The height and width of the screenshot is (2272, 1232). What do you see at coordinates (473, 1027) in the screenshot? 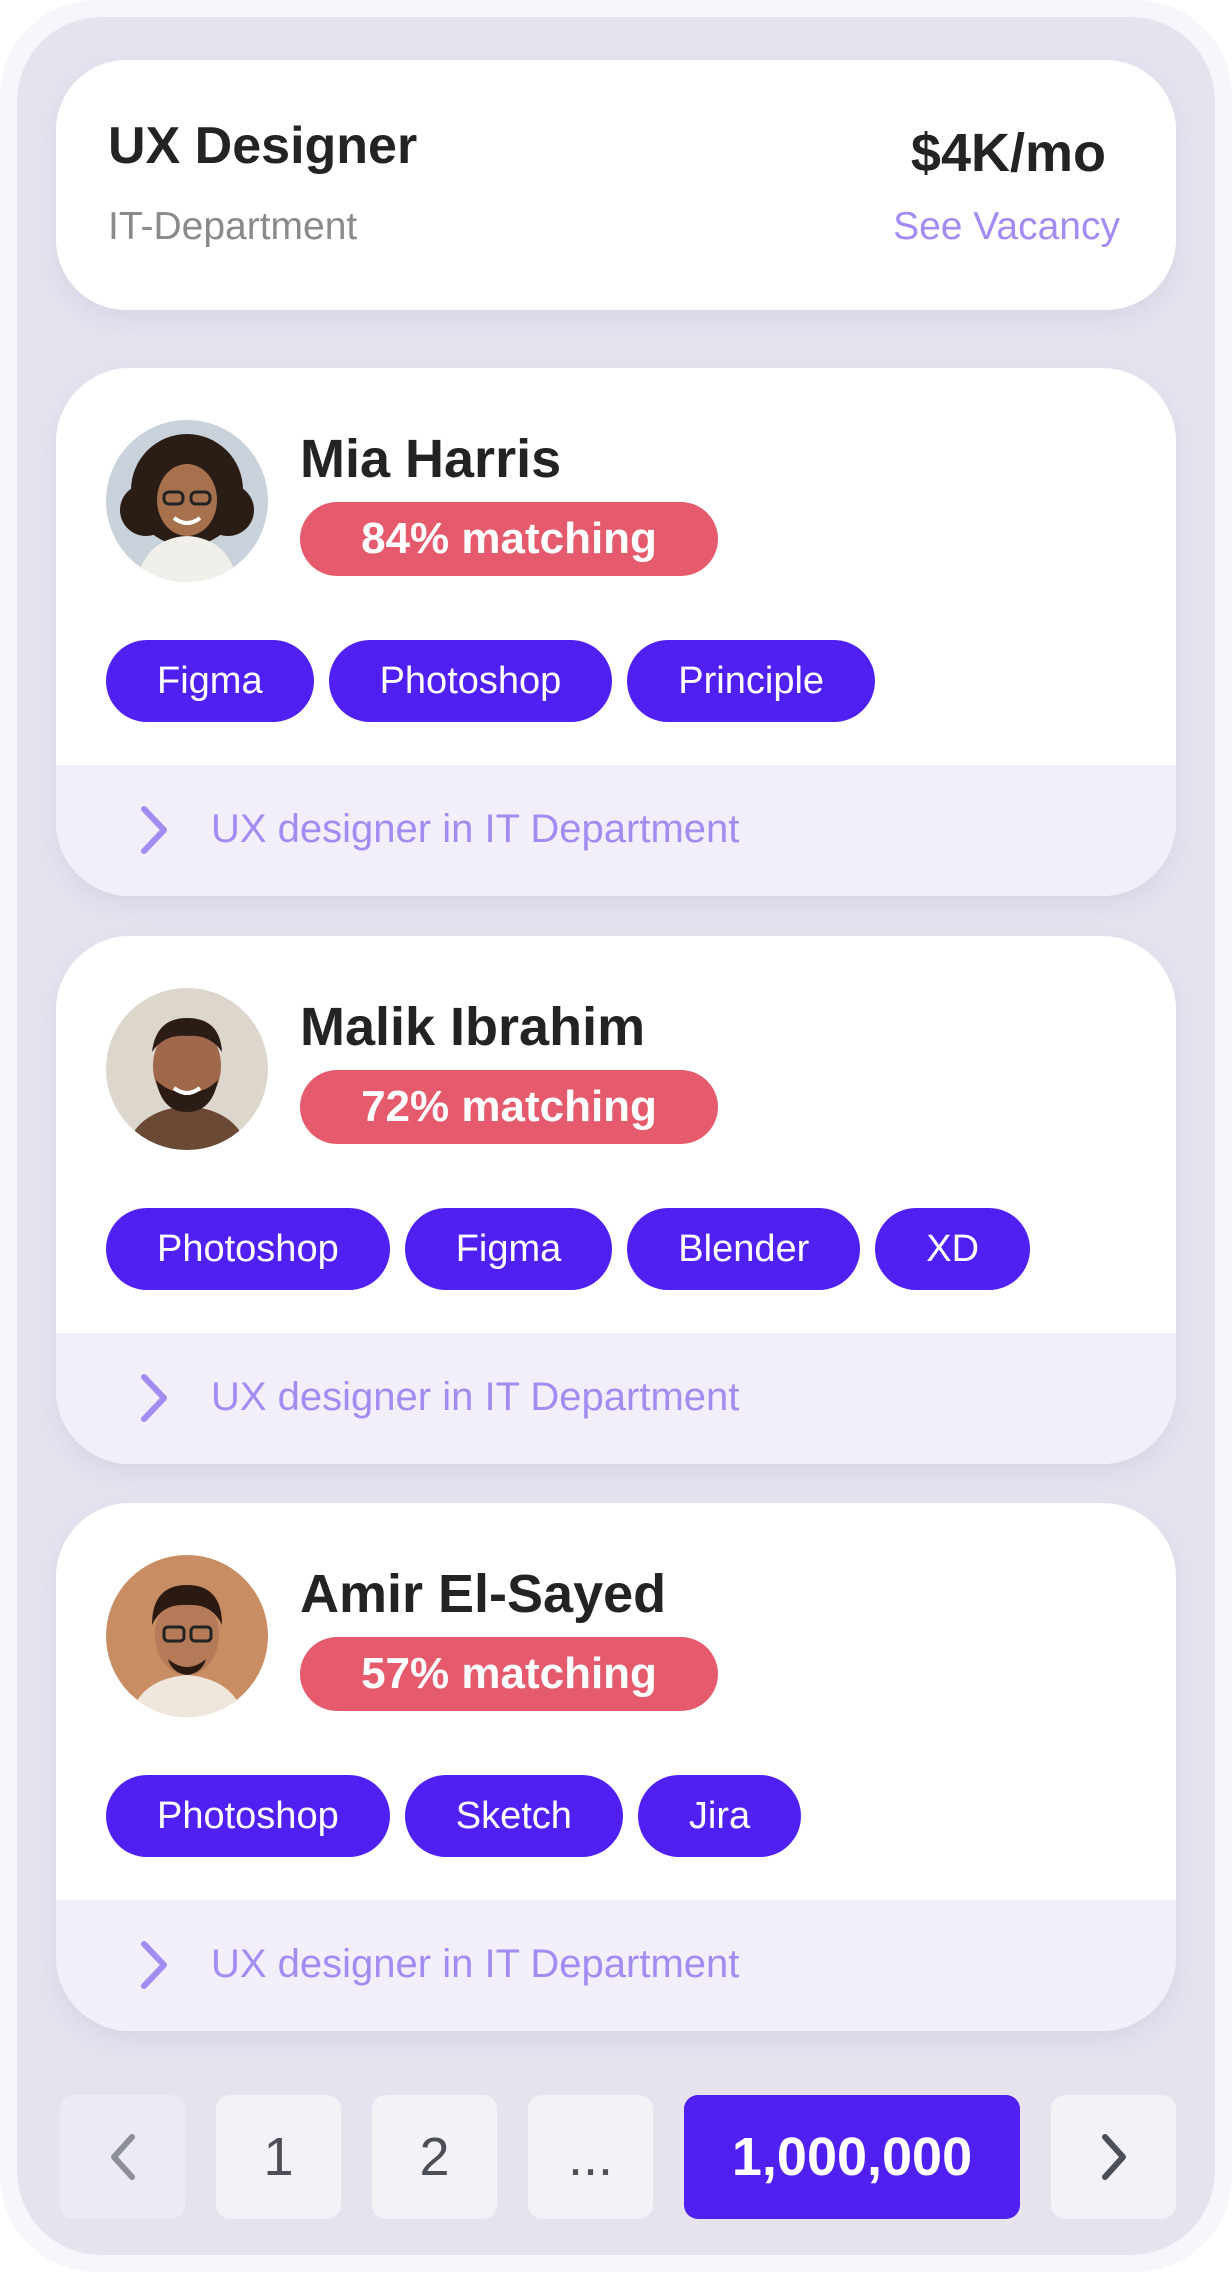
I see `candidate-name: Malik Ibrahim` at bounding box center [473, 1027].